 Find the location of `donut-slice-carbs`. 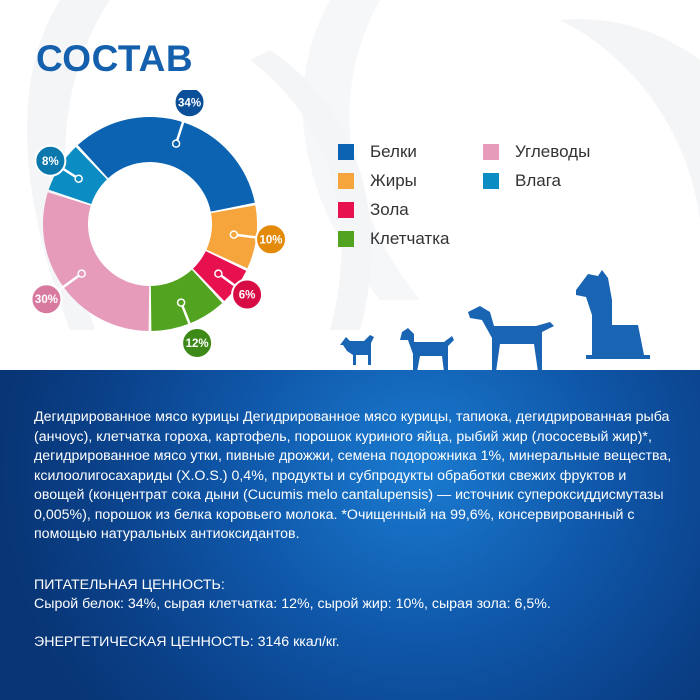

donut-slice-carbs is located at coordinates (96, 261).